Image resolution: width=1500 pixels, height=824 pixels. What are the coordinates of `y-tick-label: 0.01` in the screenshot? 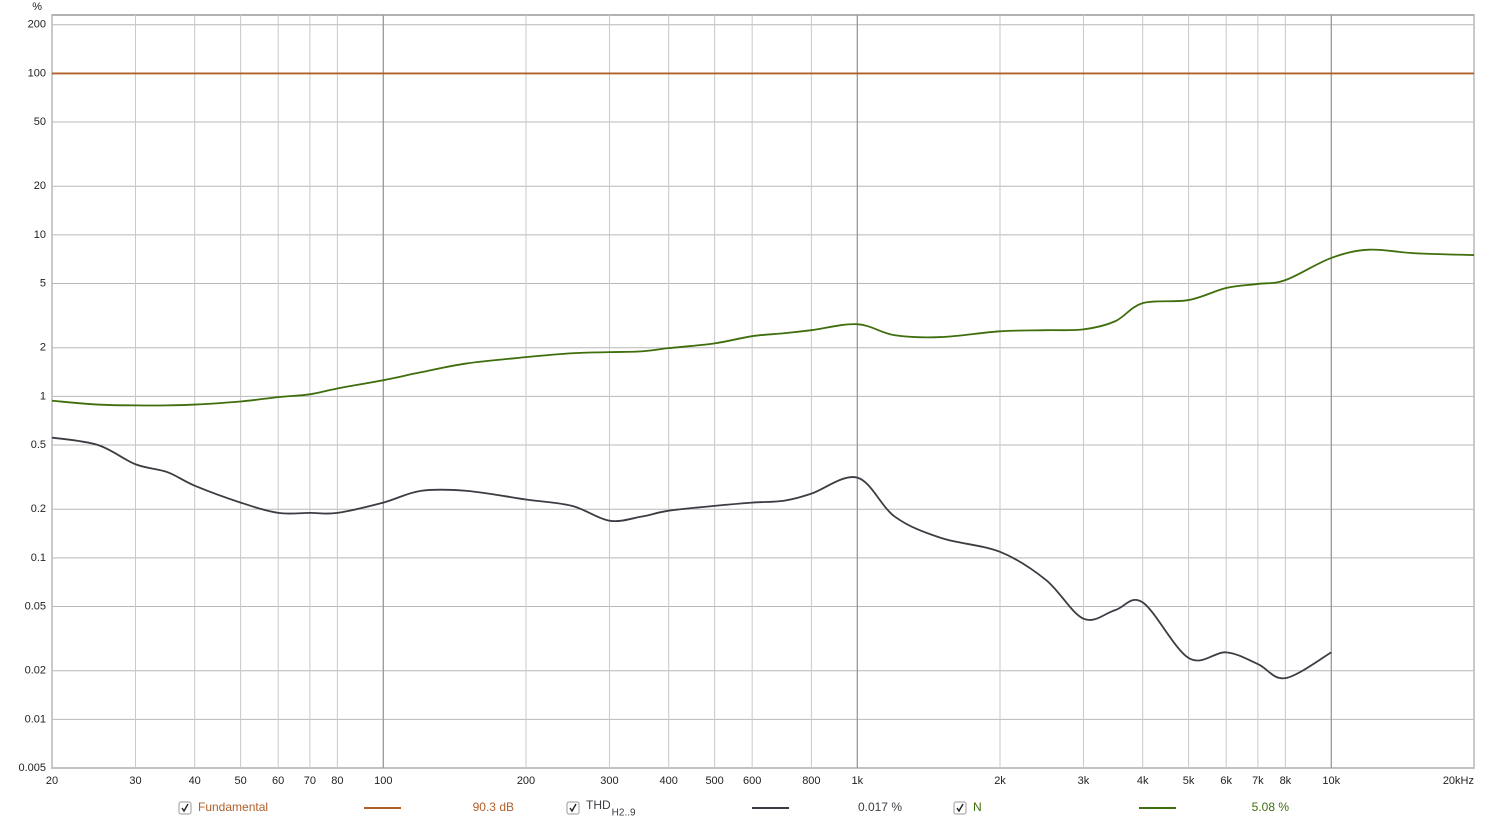 It's located at (35, 719).